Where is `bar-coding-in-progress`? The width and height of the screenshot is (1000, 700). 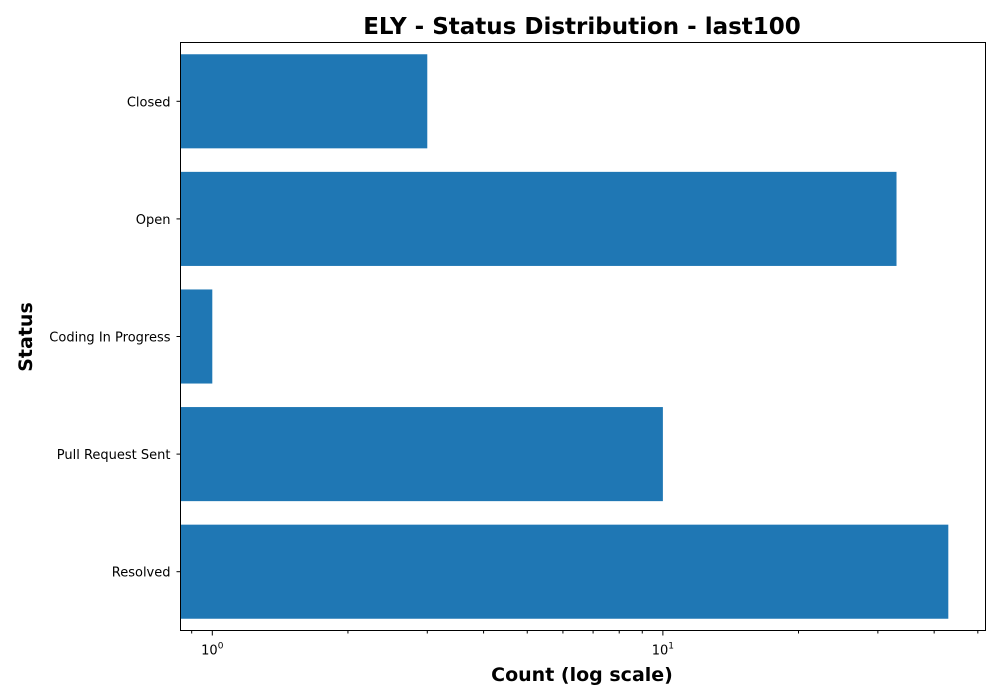
bar-coding-in-progress is located at coordinates (196, 336).